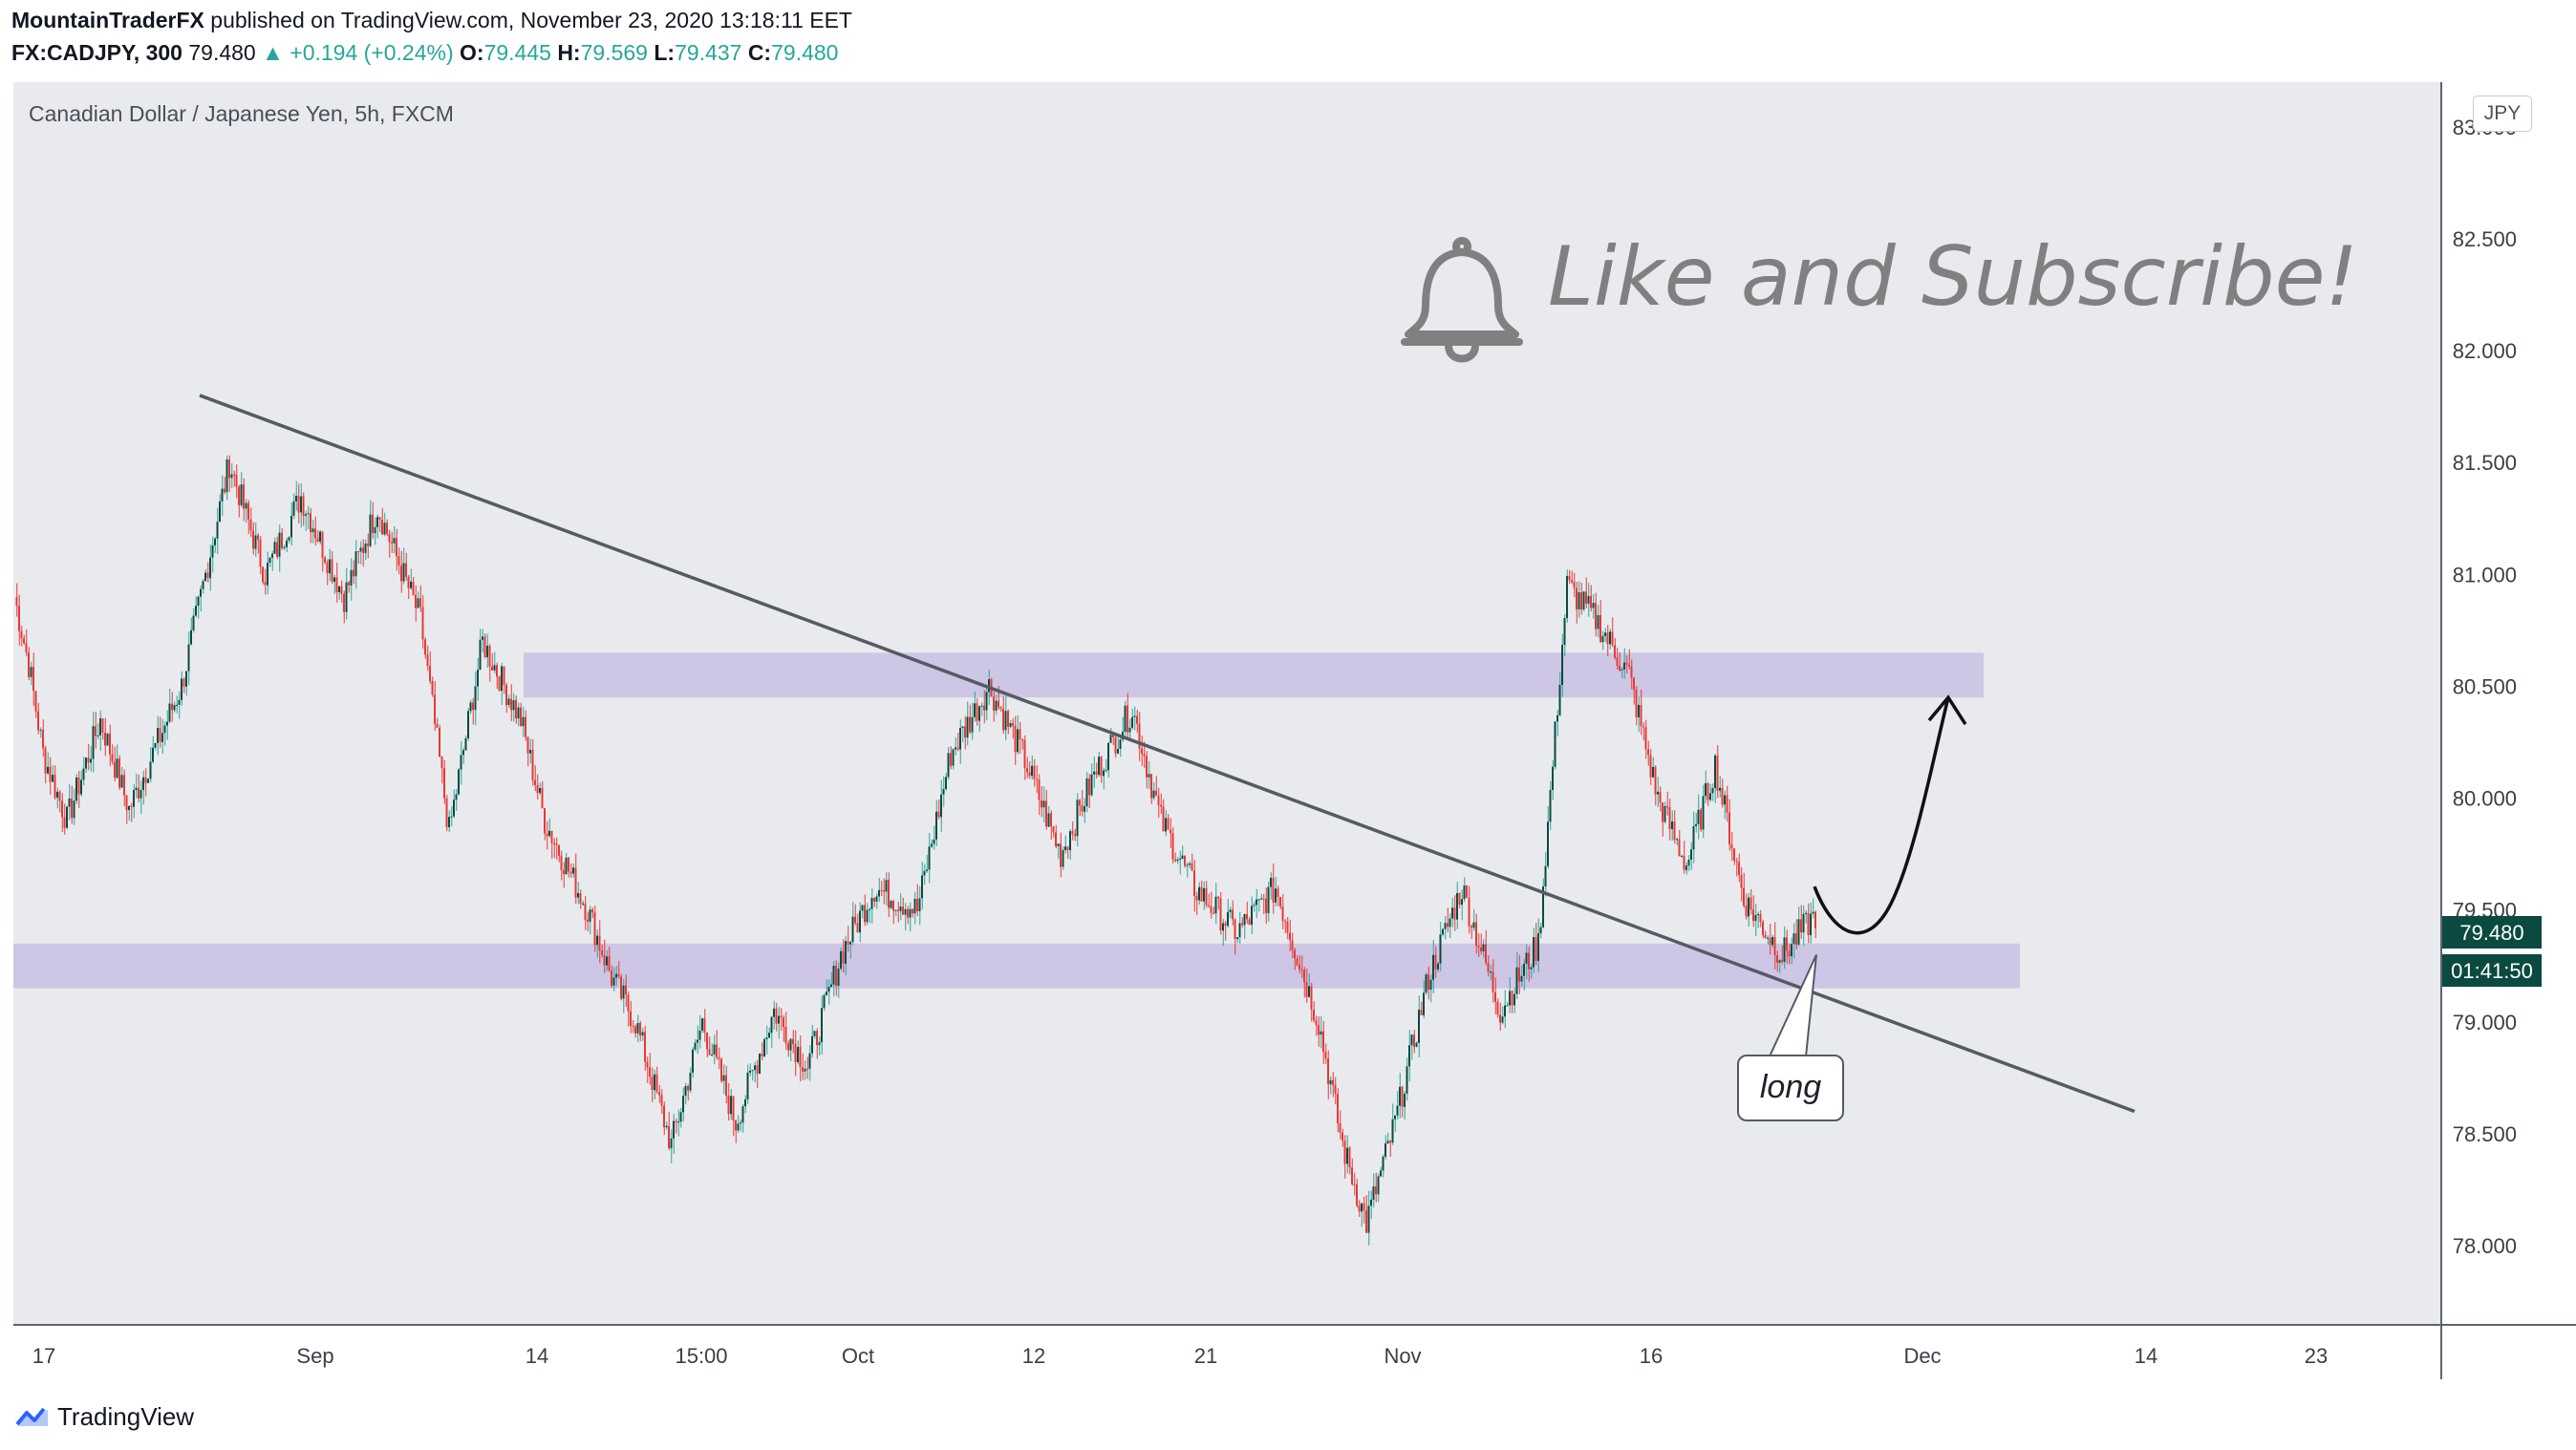 The image size is (2576, 1450). What do you see at coordinates (1226, 1351) in the screenshot?
I see `time-axis-panel` at bounding box center [1226, 1351].